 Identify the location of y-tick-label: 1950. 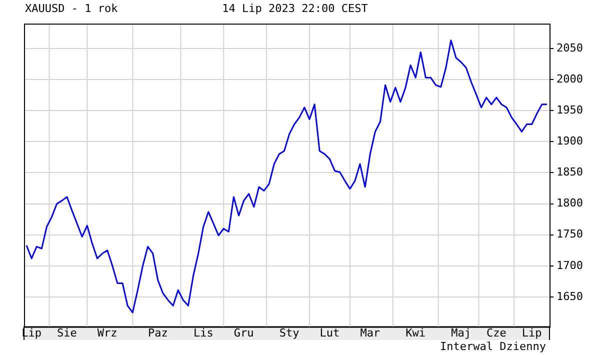
(570, 109).